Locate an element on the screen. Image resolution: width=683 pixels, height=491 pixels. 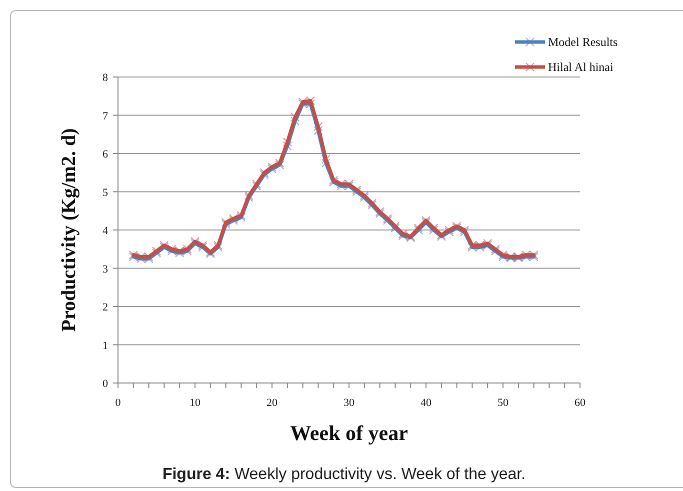
y-tick-label: 7 is located at coordinates (105, 116).